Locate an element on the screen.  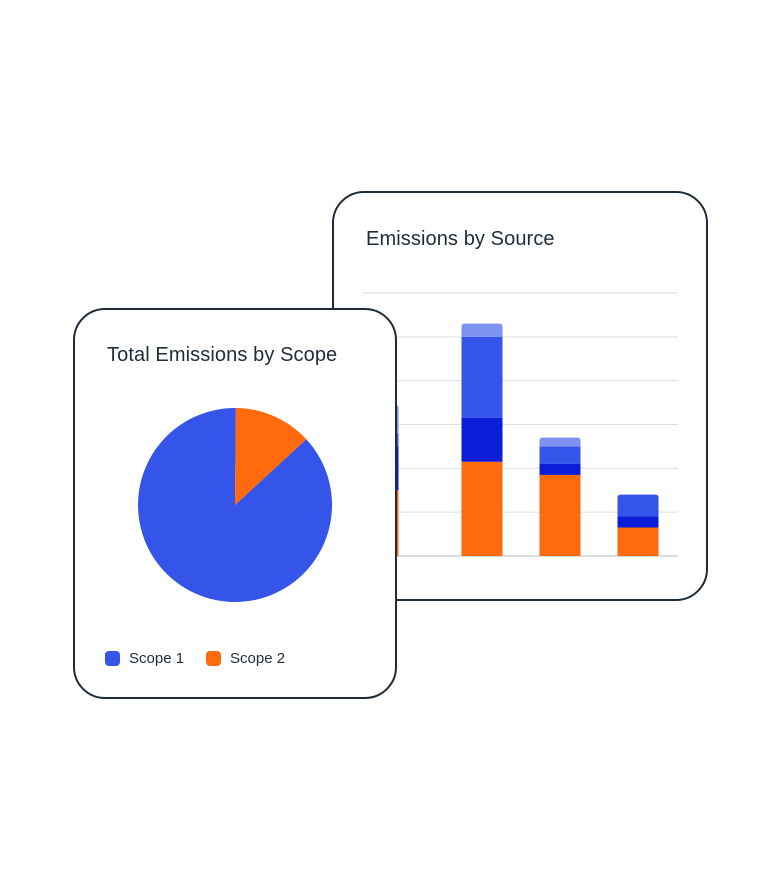
emissions-by-scope-pie is located at coordinates (235, 504).